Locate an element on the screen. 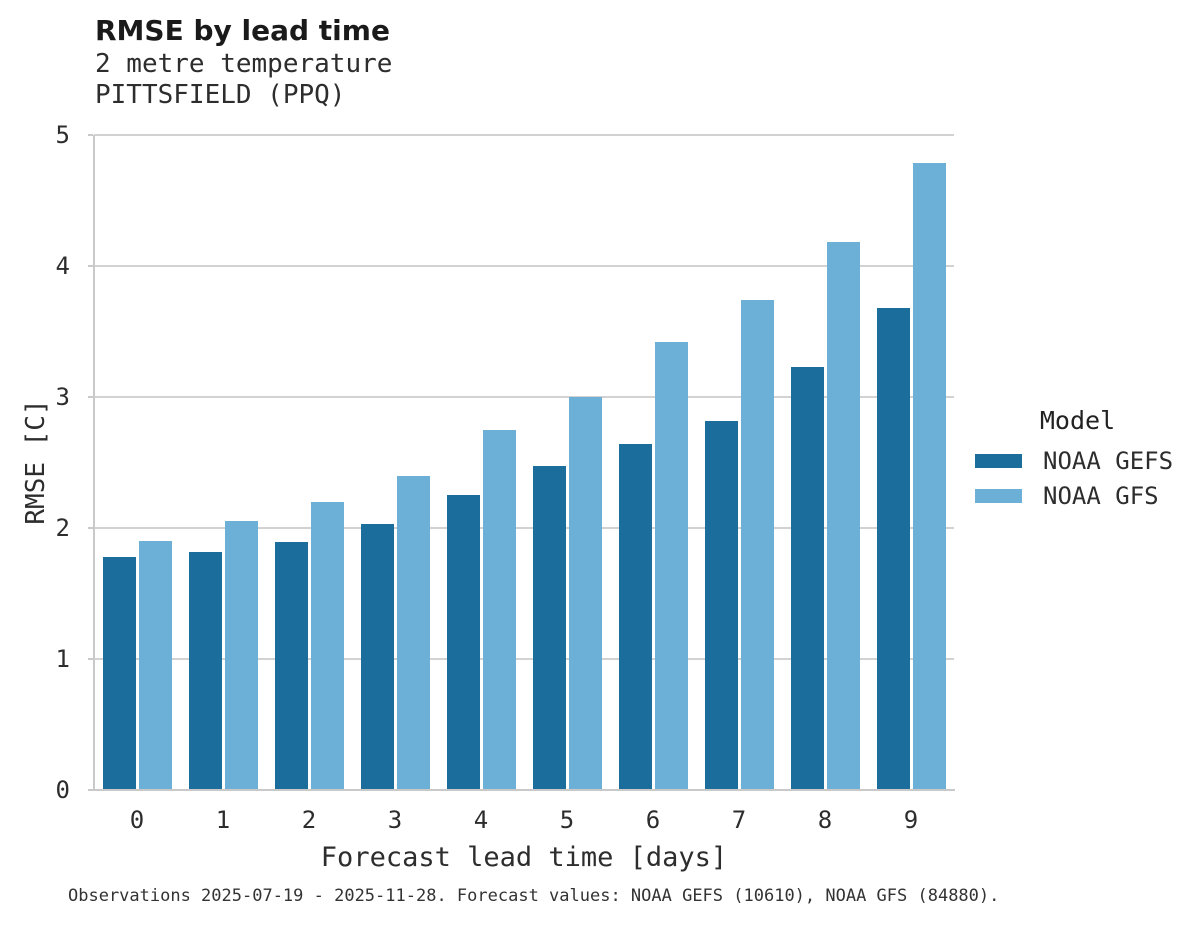 This screenshot has height=926, width=1195. legend-label-noaa-gfs: NOAA GFS is located at coordinates (1101, 495).